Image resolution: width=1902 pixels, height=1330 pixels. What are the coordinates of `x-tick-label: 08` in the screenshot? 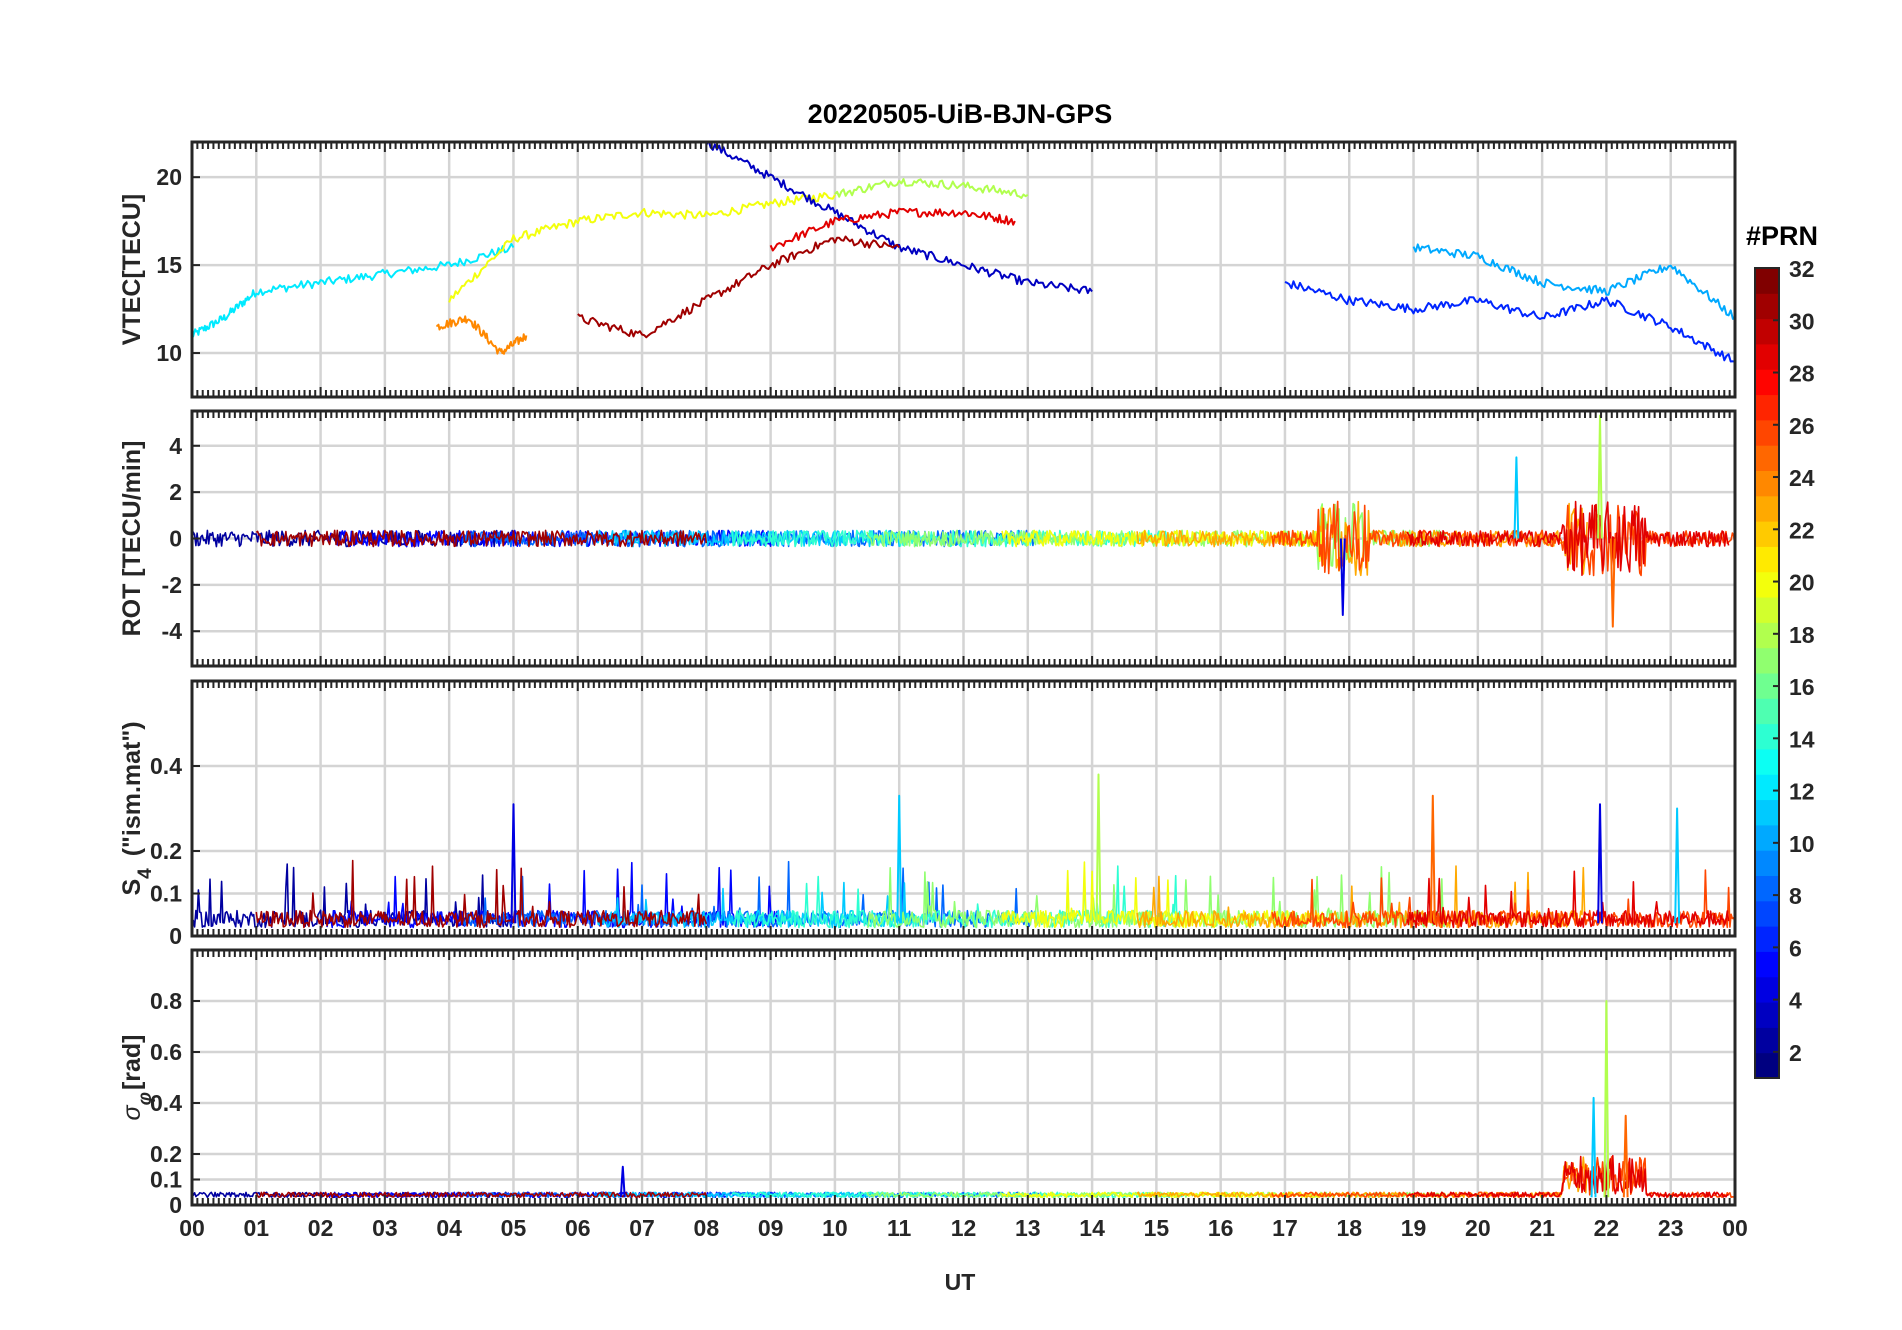 It's located at (707, 1228).